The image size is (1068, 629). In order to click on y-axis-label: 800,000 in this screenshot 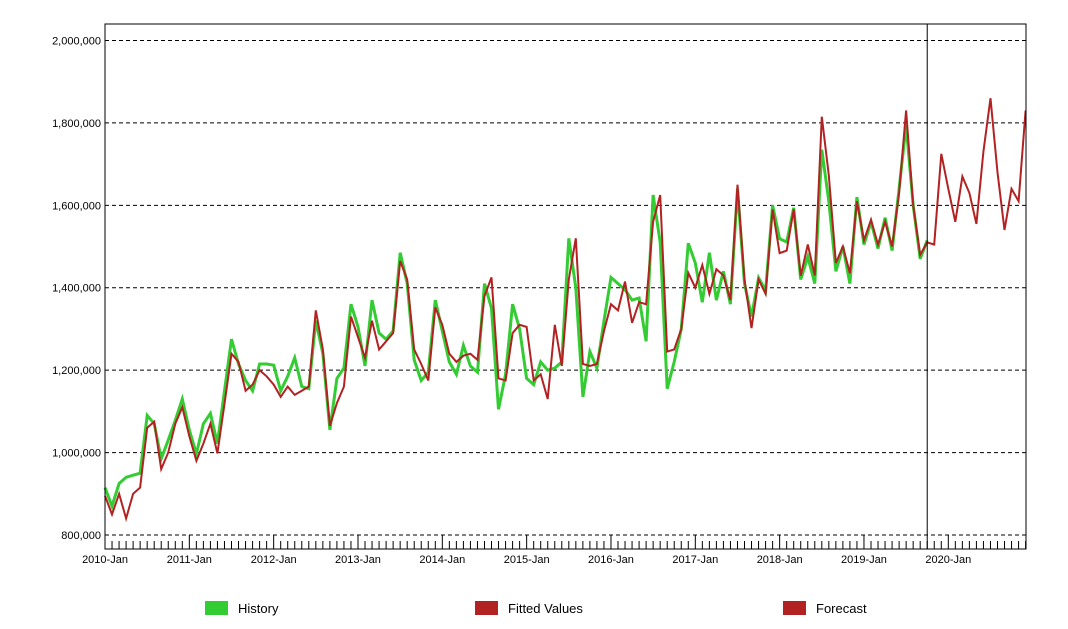, I will do `click(81, 536)`.